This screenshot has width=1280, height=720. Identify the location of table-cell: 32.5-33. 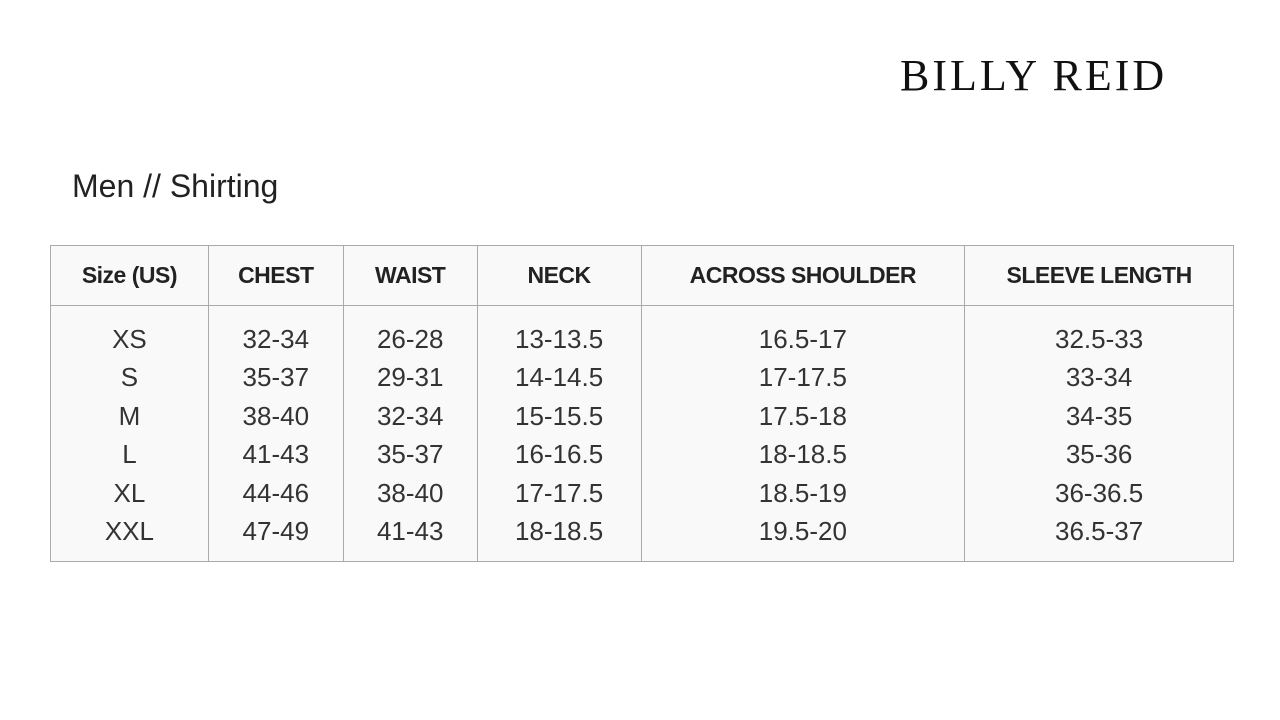
(1099, 332).